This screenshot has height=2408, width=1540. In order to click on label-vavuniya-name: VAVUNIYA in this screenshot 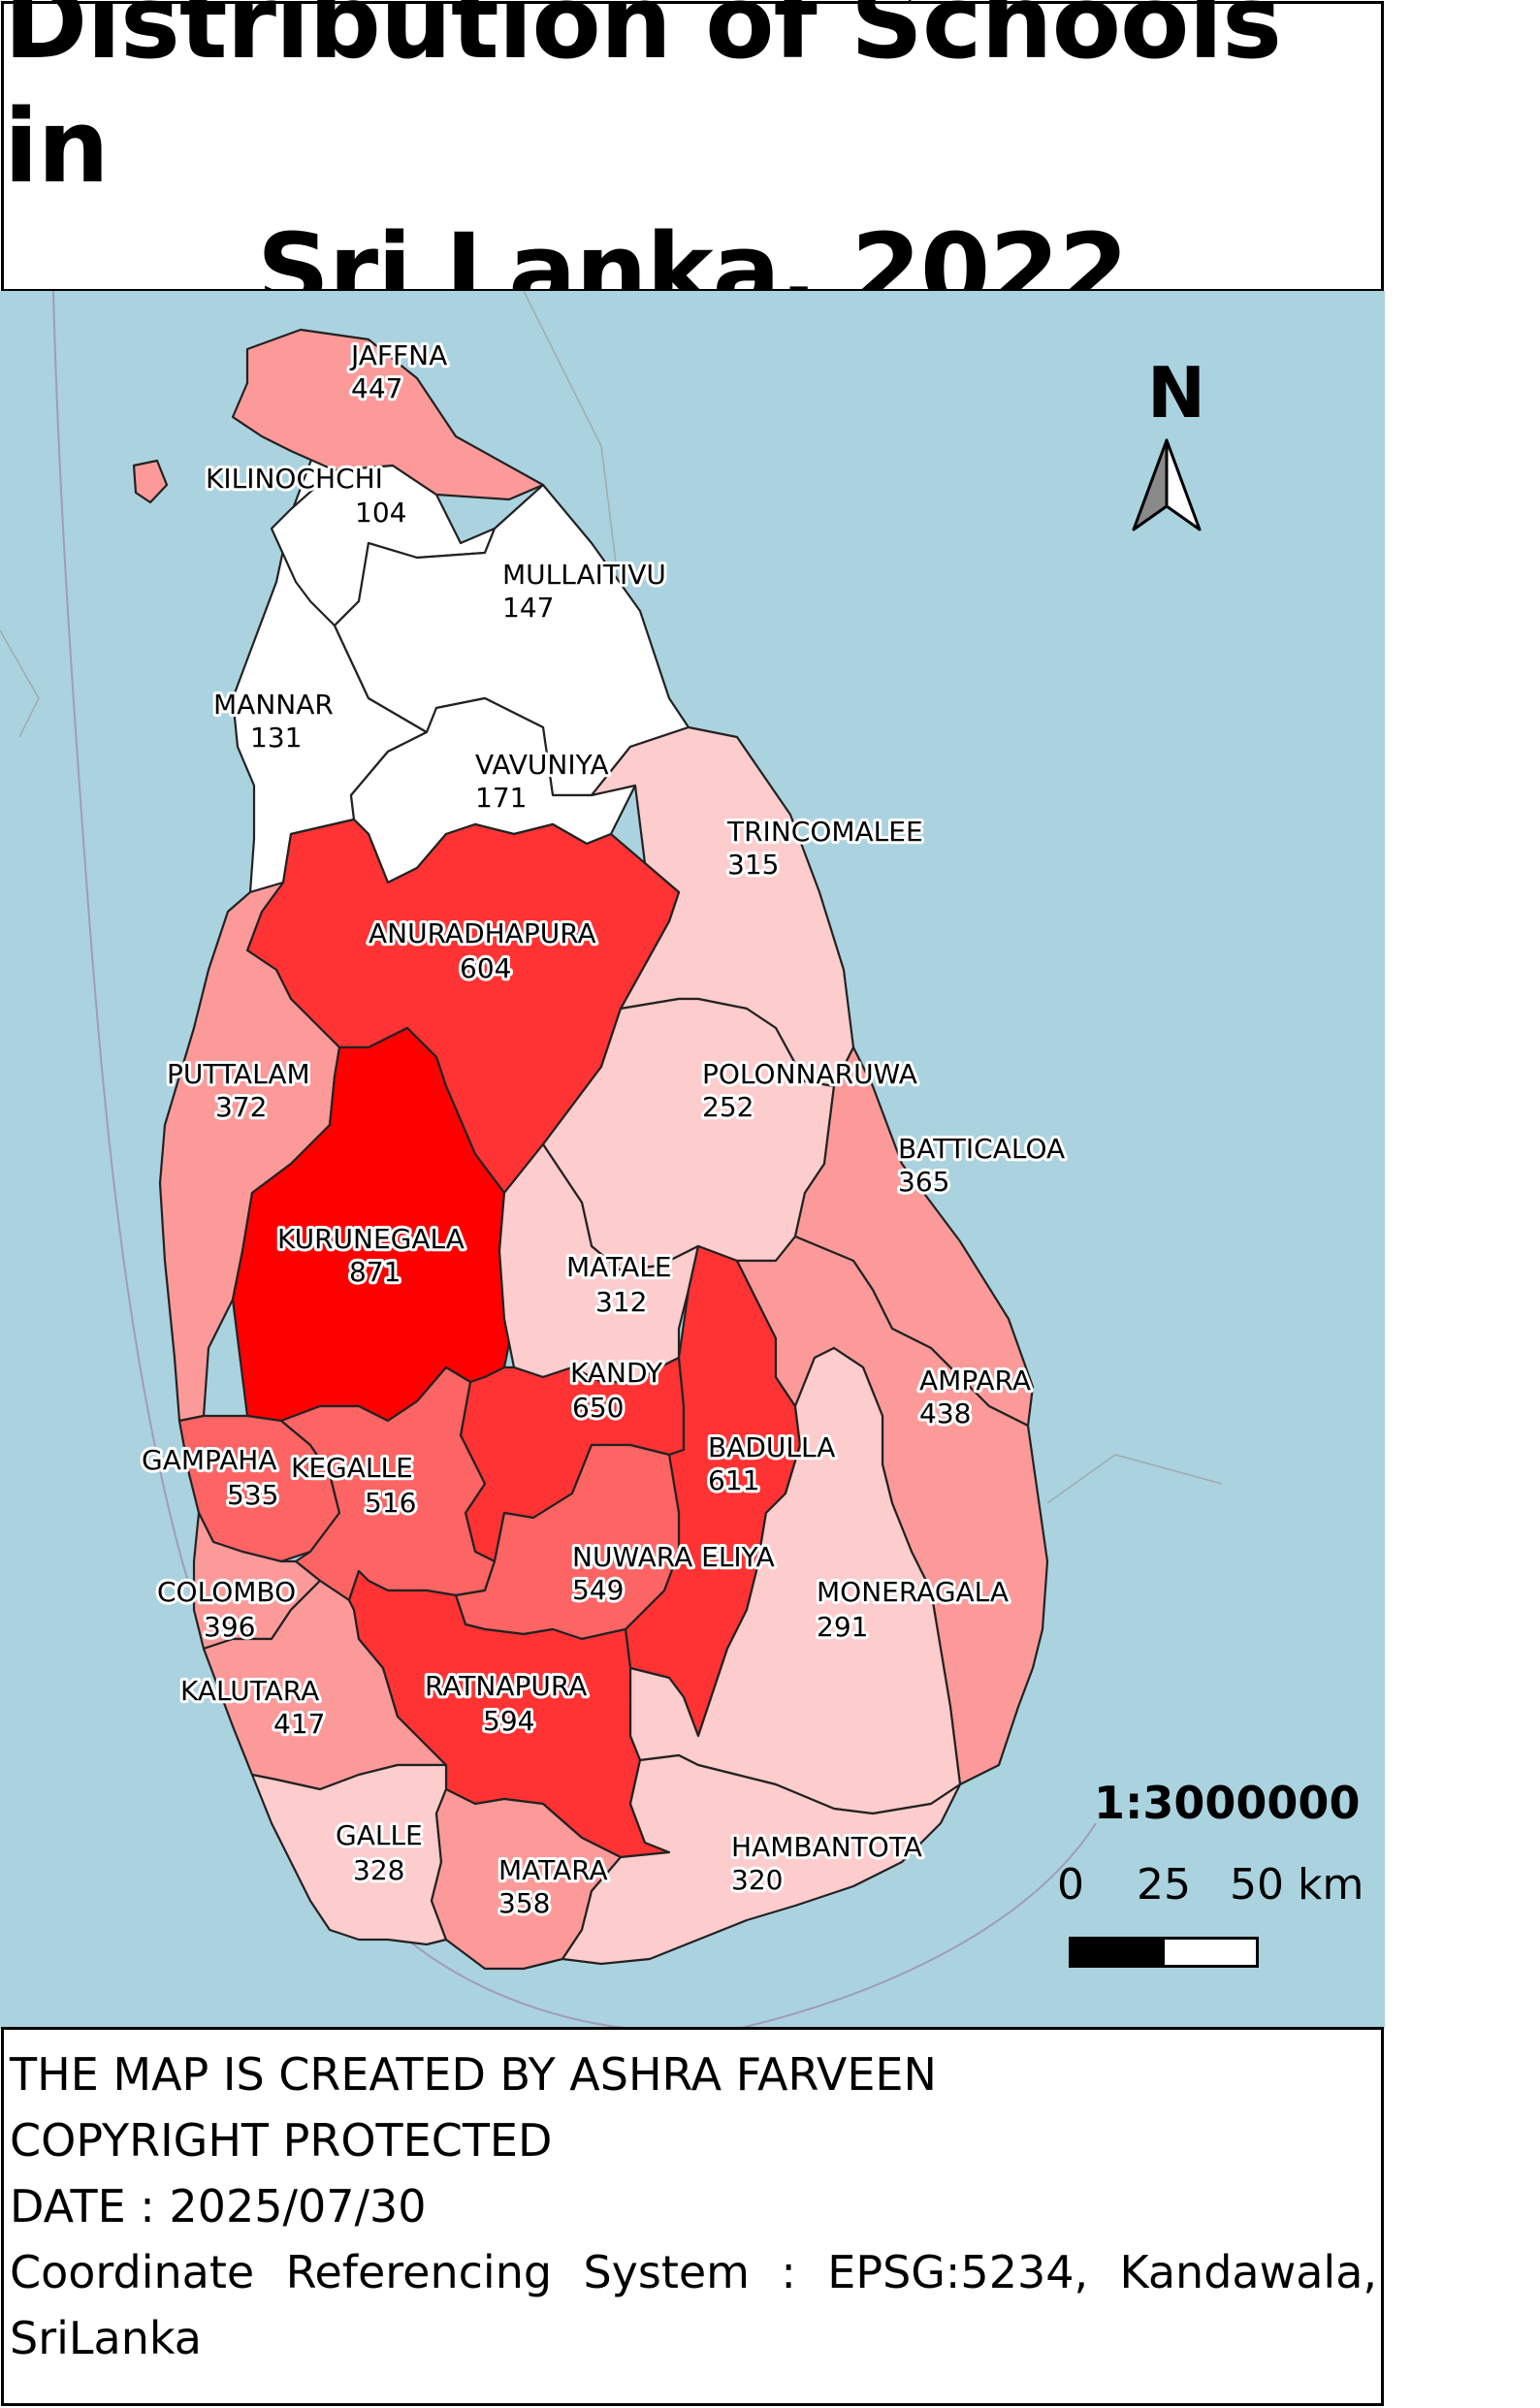, I will do `click(542, 765)`.